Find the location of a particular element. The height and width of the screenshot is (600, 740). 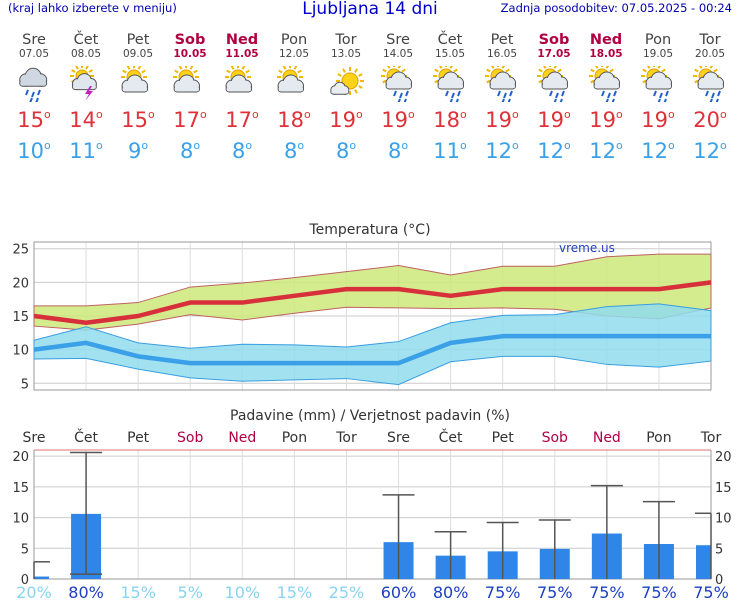

min-temperature: 11o is located at coordinates (86, 151).